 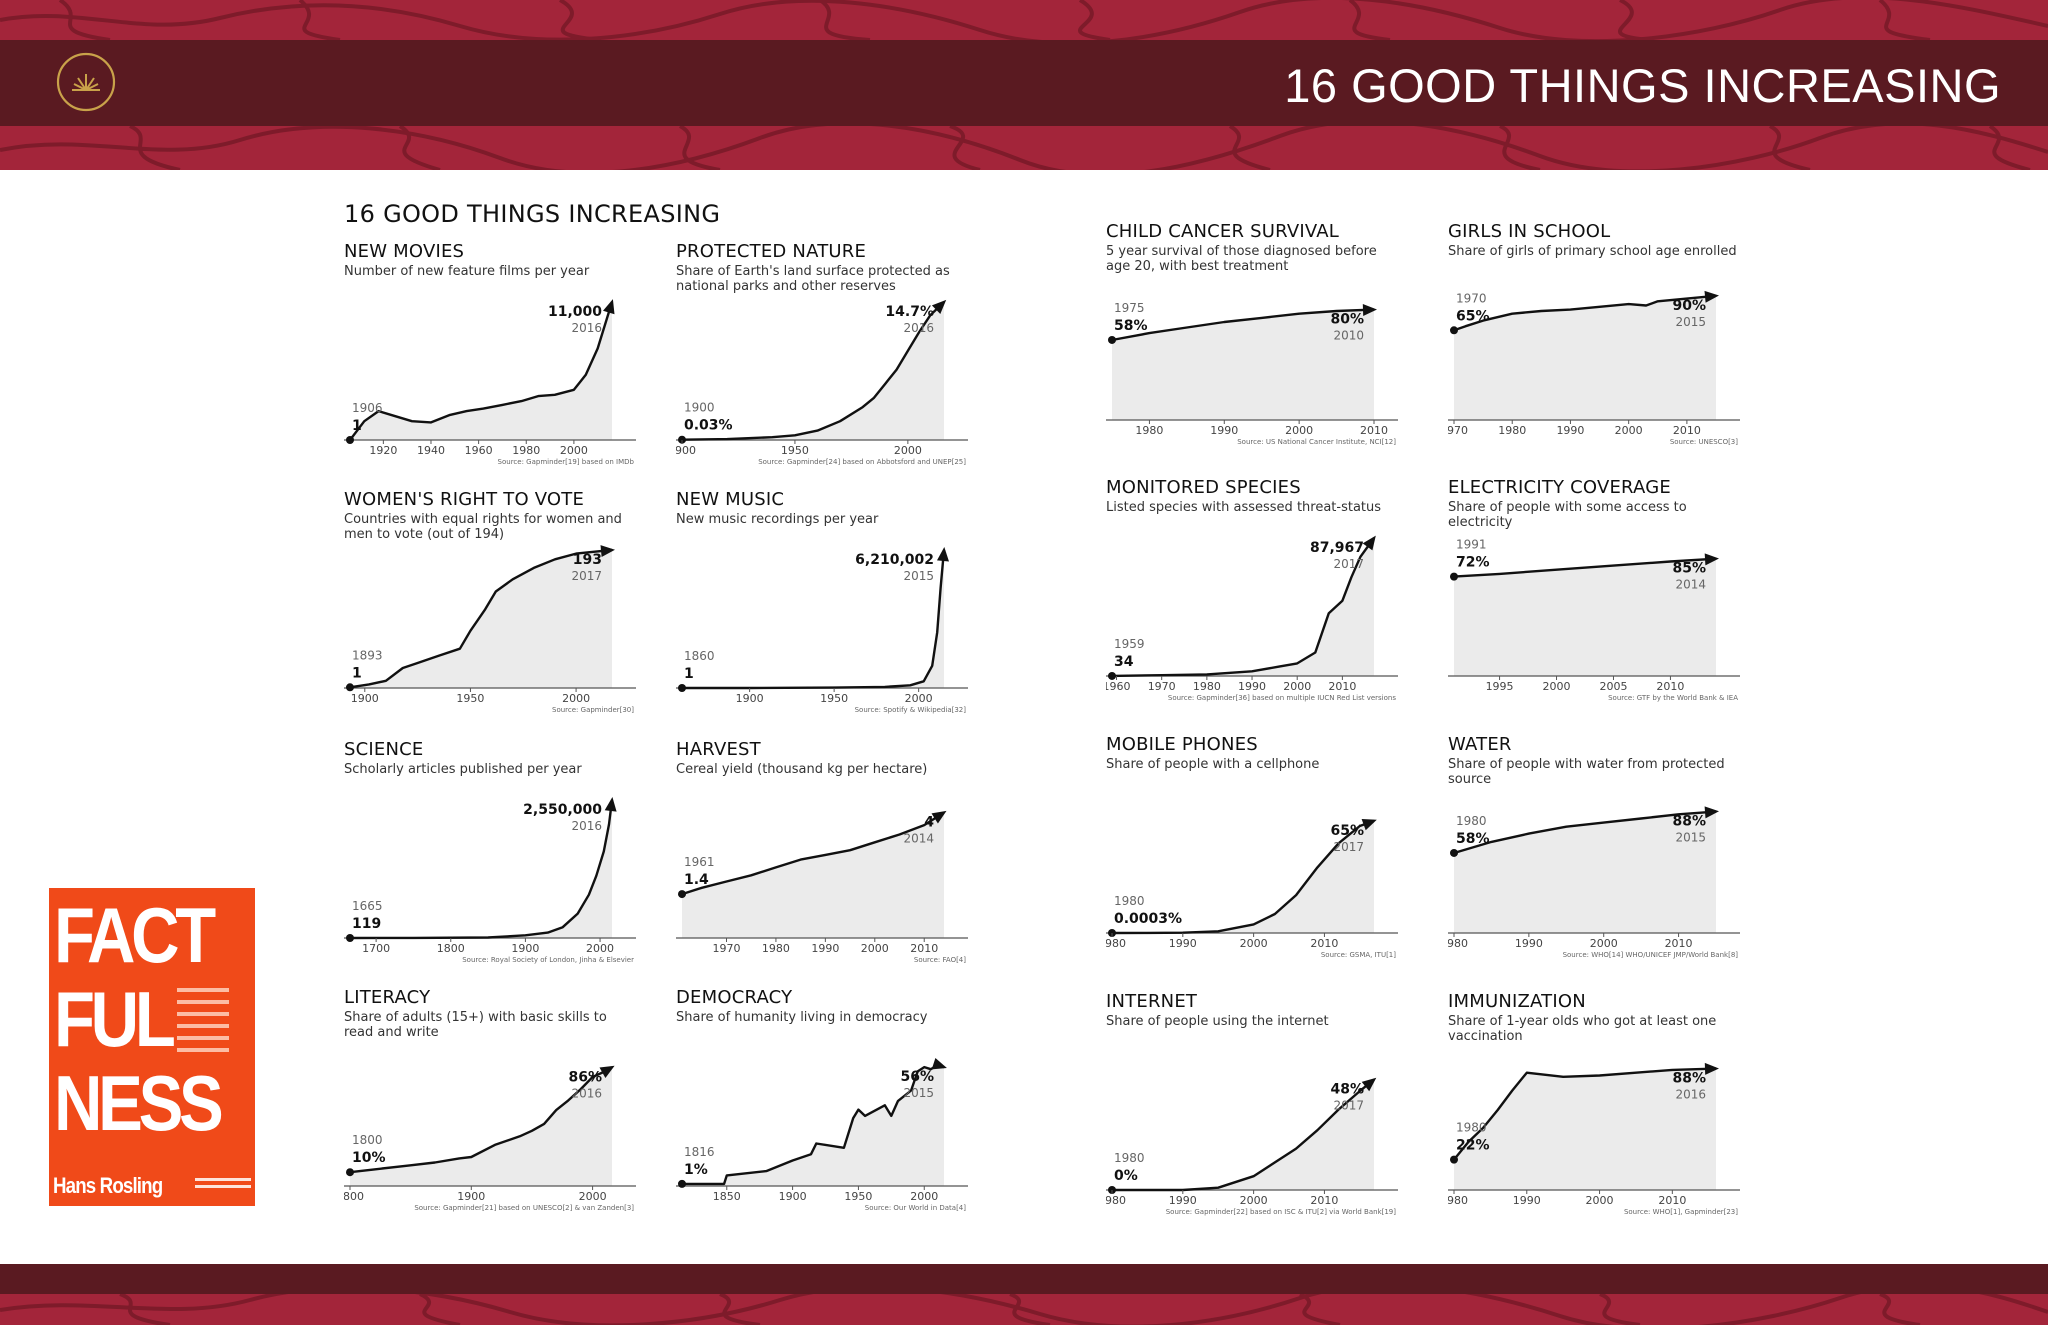 I want to click on chart-subtitle: Share of people with a cellphone, so click(x=1213, y=764).